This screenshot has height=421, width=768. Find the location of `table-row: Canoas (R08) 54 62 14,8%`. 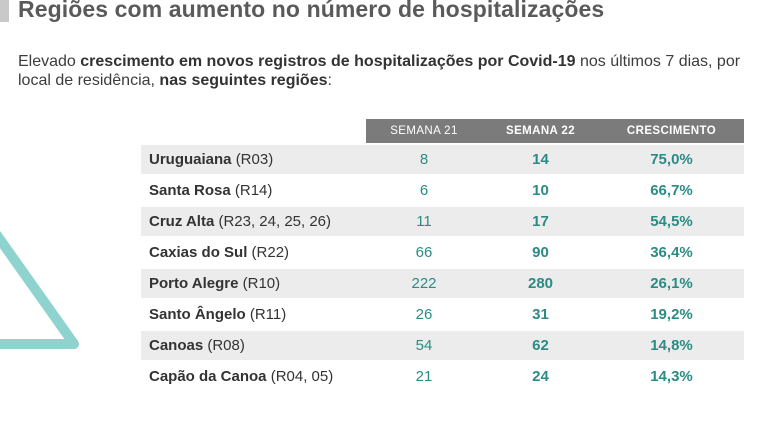

table-row: Canoas (R08) 54 62 14,8% is located at coordinates (442, 345).